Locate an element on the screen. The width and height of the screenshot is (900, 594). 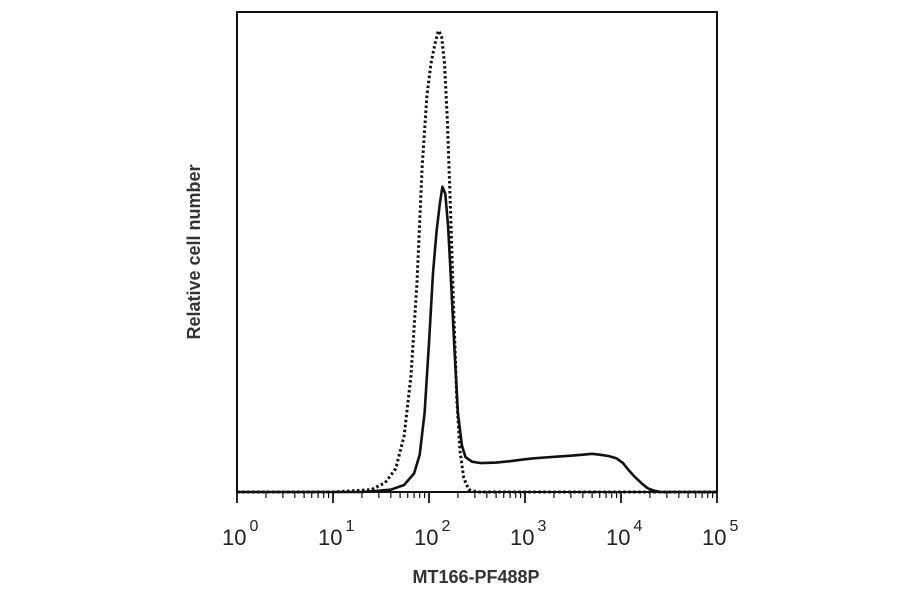
x-tick-label: 10 0 is located at coordinates (240, 534).